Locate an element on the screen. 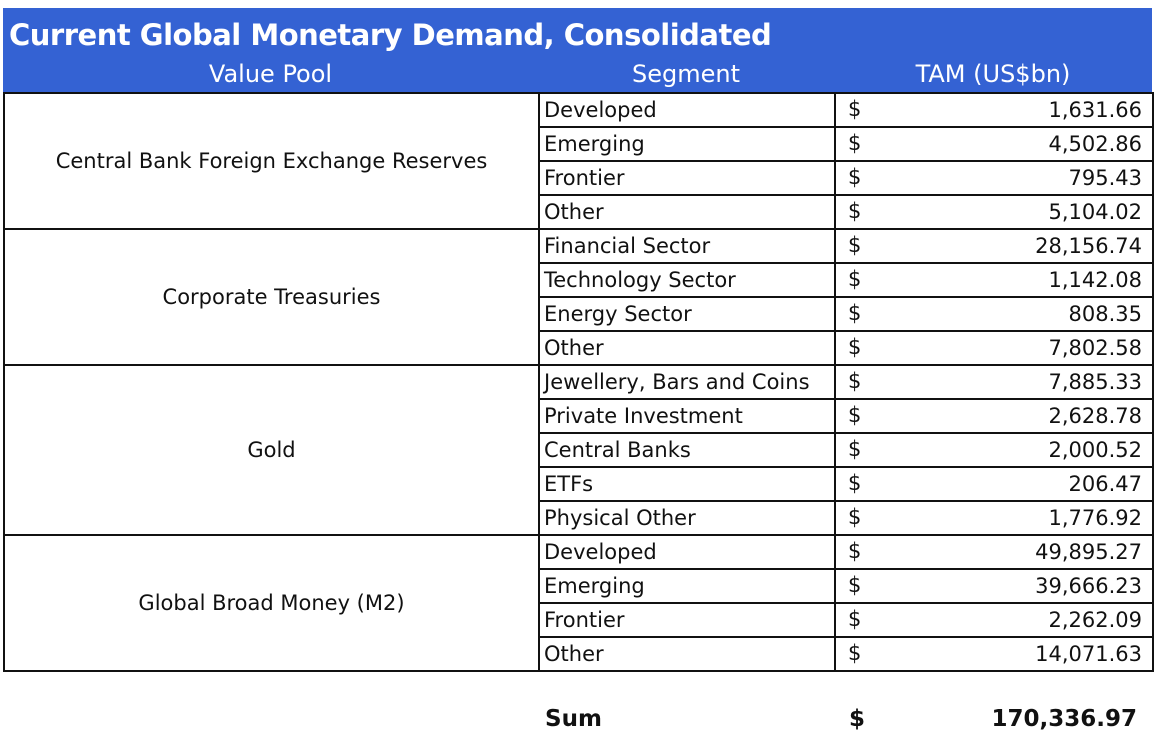 The height and width of the screenshot is (754, 1161). sum-label: Sum is located at coordinates (573, 719).